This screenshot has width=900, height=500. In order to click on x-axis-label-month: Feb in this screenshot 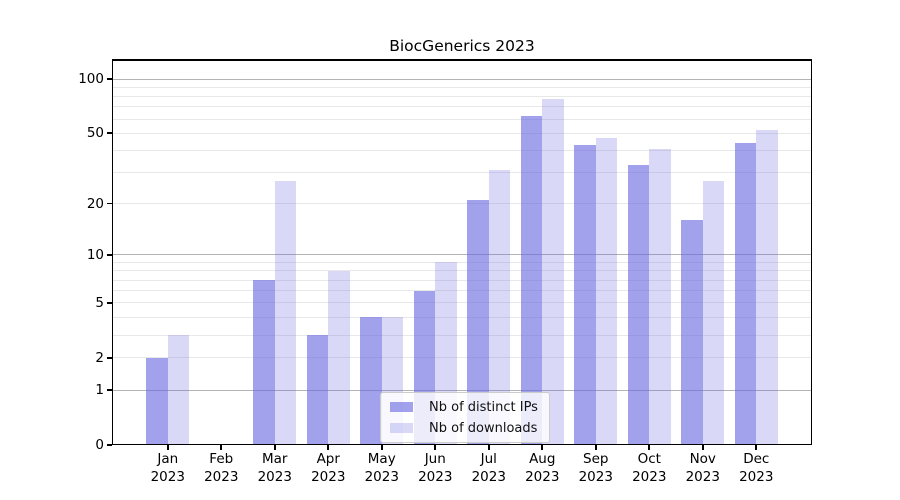, I will do `click(221, 459)`.